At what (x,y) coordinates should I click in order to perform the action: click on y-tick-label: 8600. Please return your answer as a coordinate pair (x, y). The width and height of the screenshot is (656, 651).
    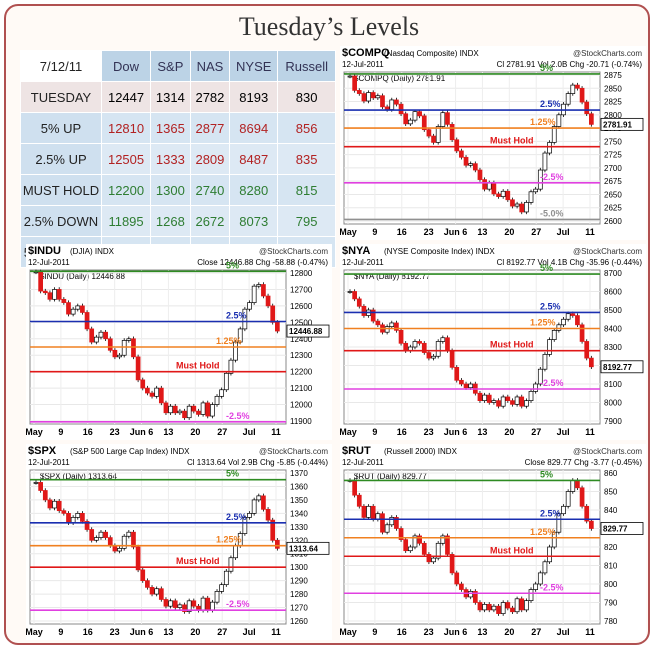
    Looking at the image, I should click on (613, 292).